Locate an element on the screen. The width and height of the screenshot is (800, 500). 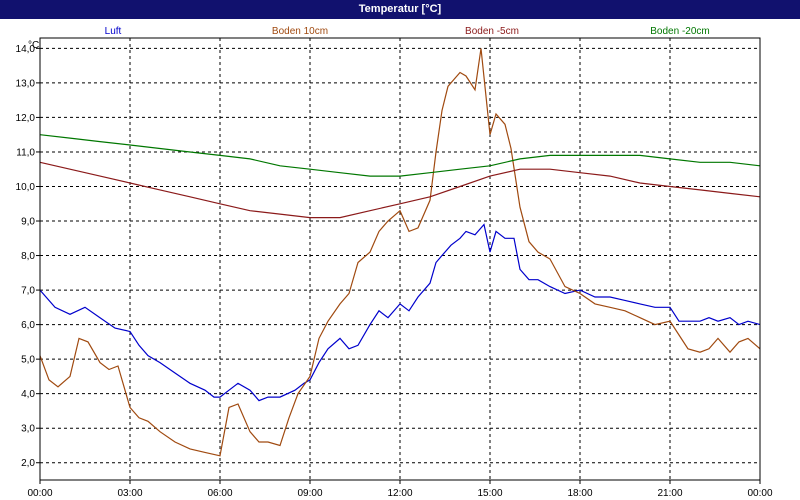
y-tick-label: 5,0 is located at coordinates (28, 360).